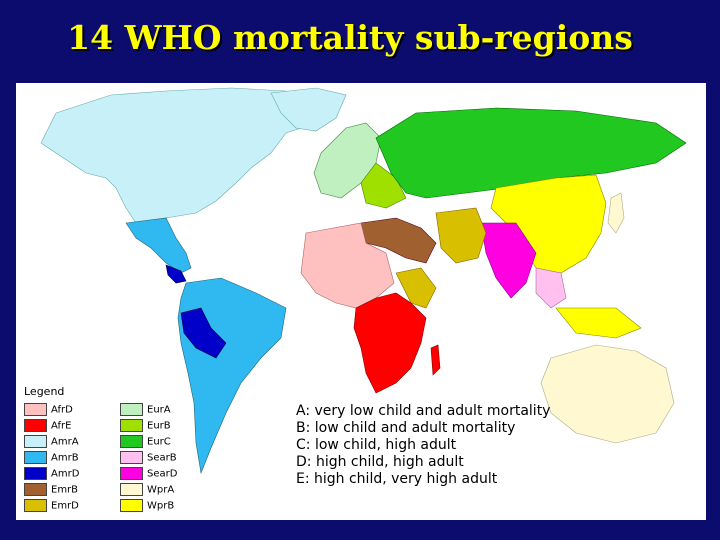  I want to click on legend-item: SearD, so click(148, 473).